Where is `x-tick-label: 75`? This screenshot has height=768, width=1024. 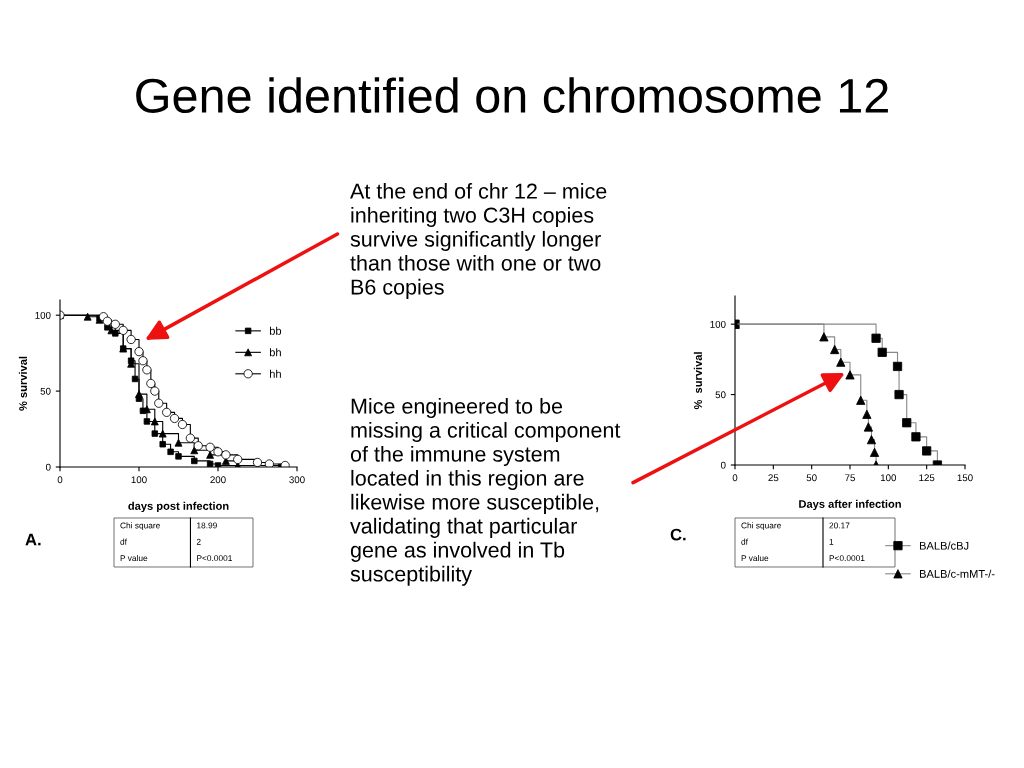
x-tick-label: 75 is located at coordinates (850, 478).